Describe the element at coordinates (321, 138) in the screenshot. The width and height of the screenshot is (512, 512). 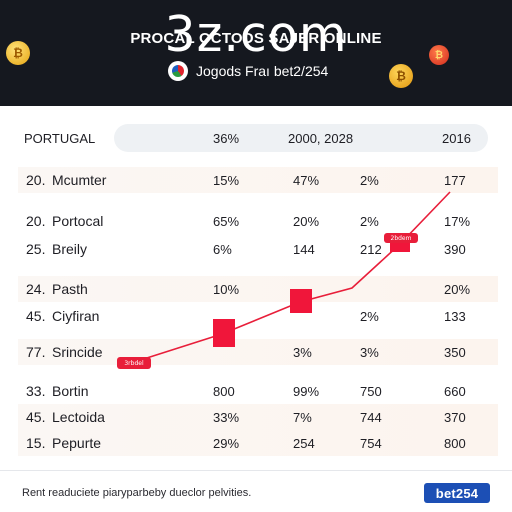
I see `column-header: 2000, 2028` at that location.